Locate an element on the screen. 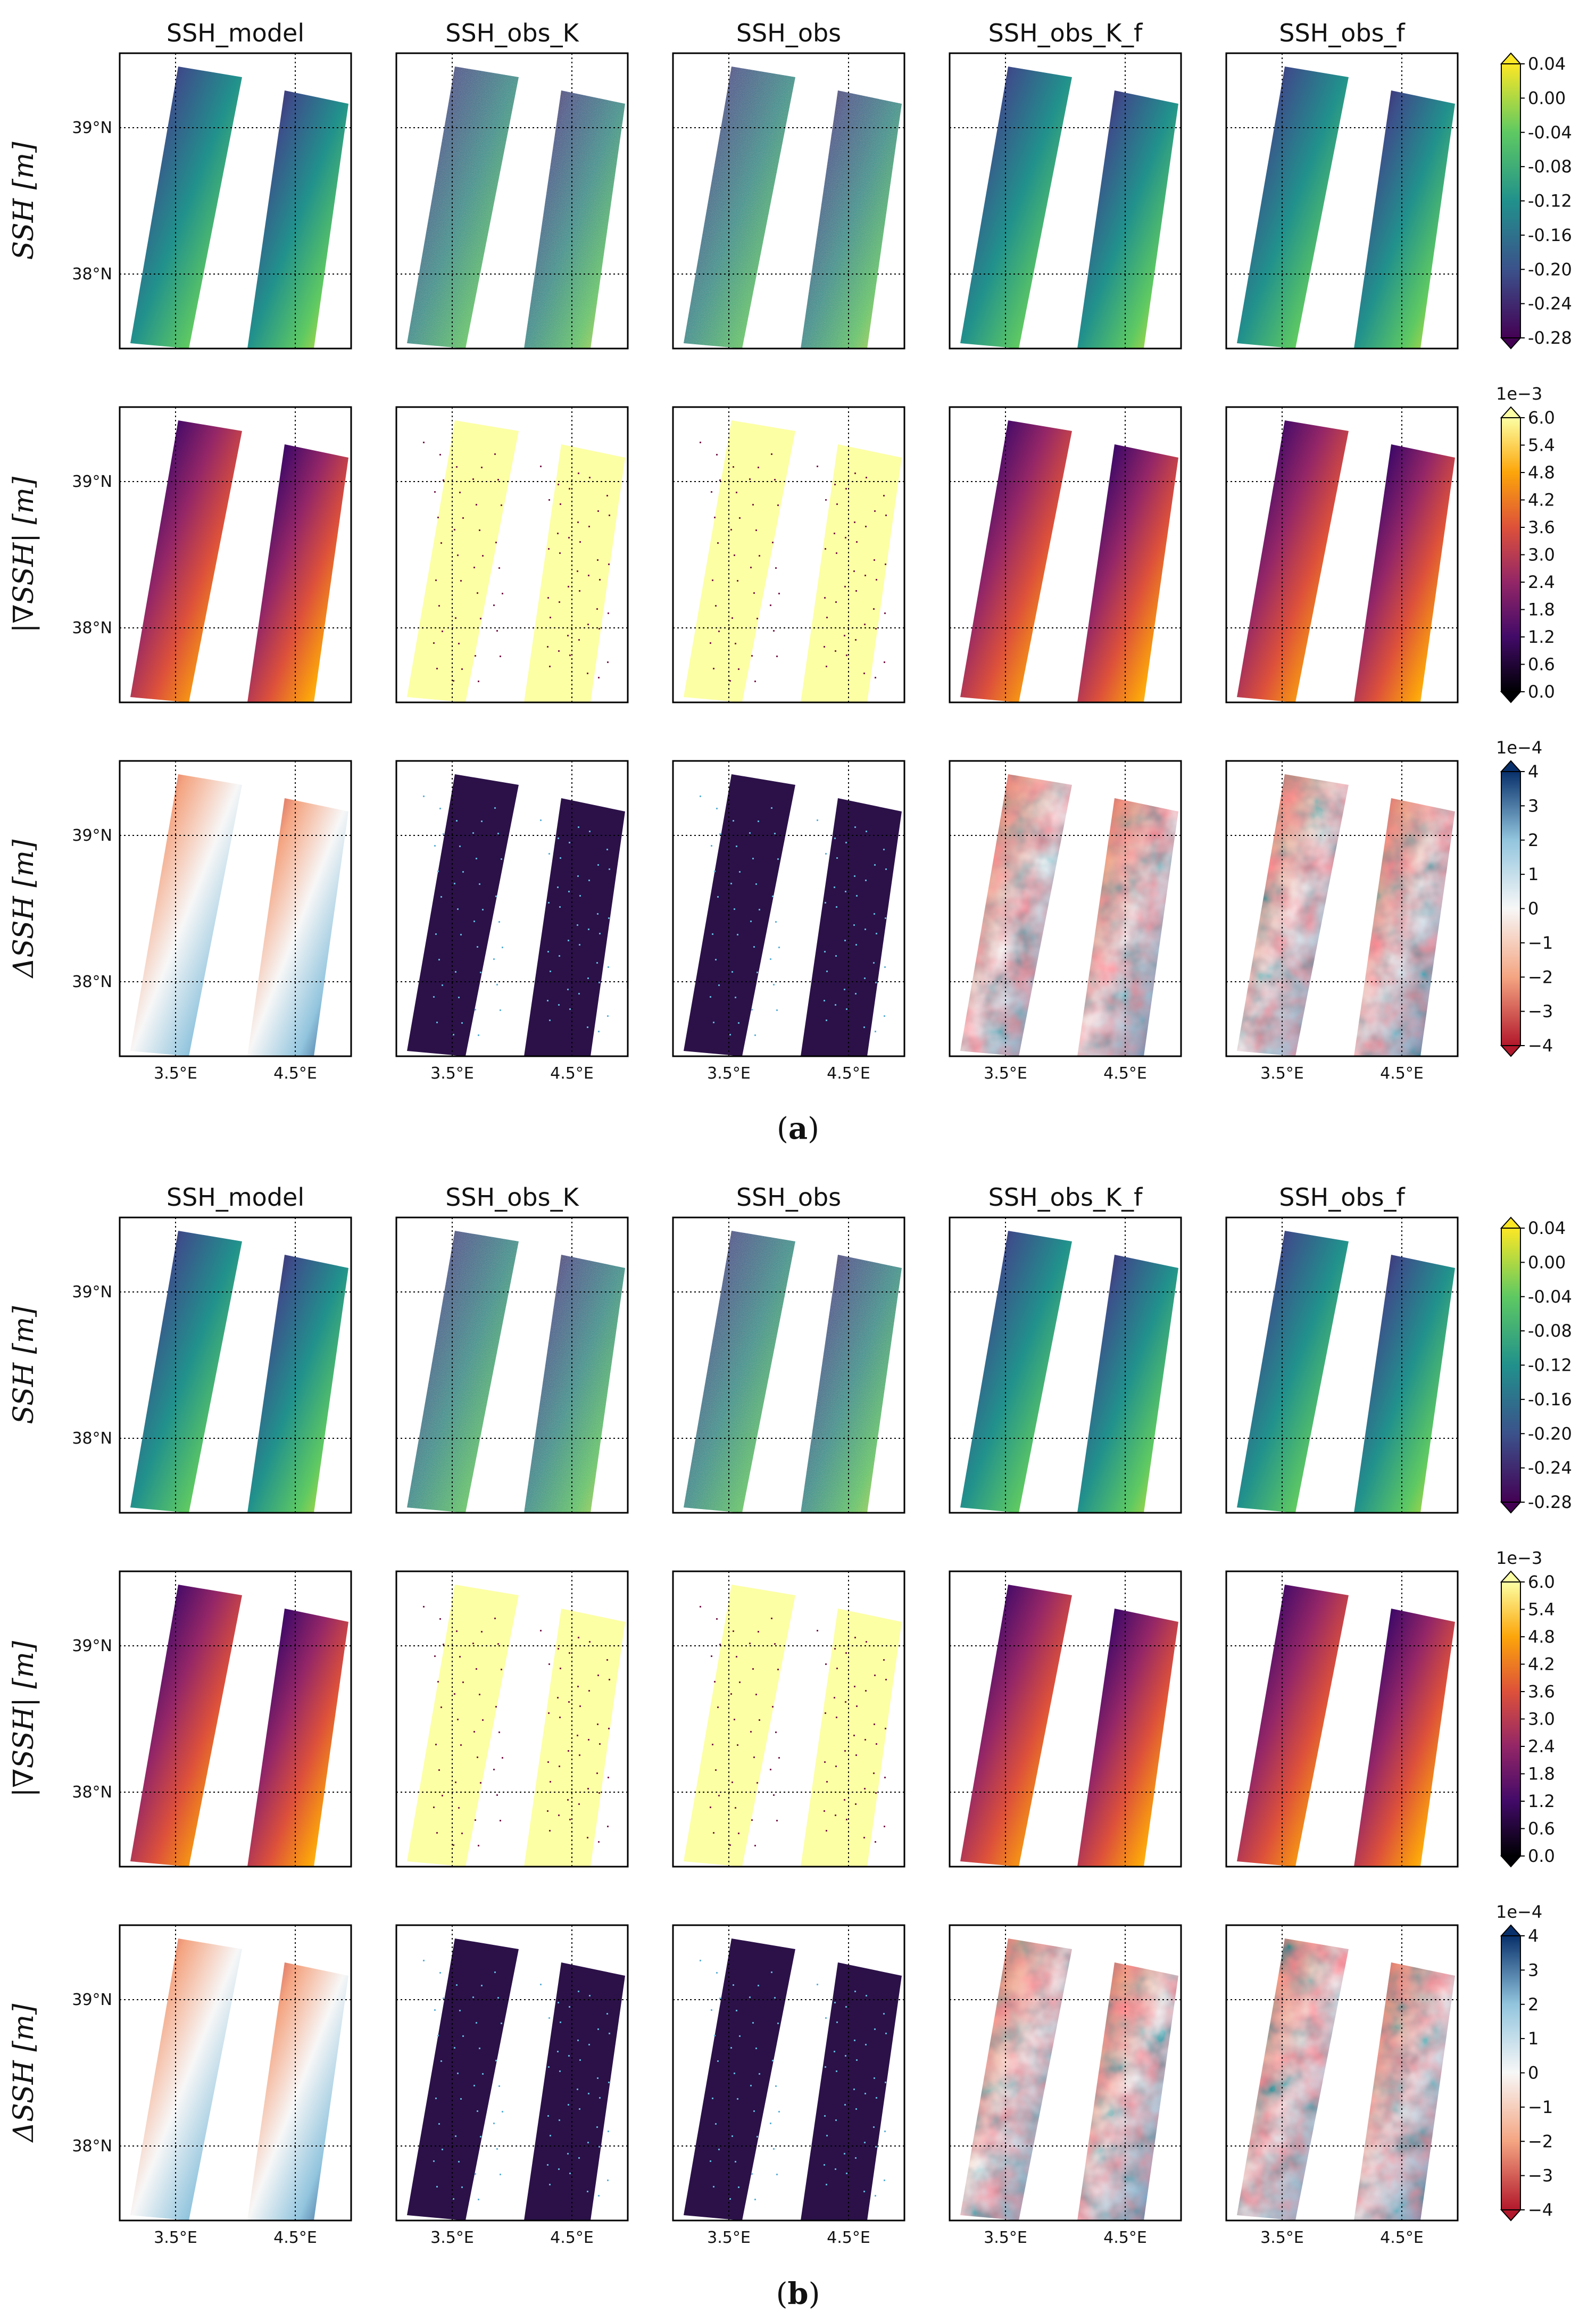 The width and height of the screenshot is (1596, 2320). colorbar-tick-label: -0.04 is located at coordinates (1550, 132).